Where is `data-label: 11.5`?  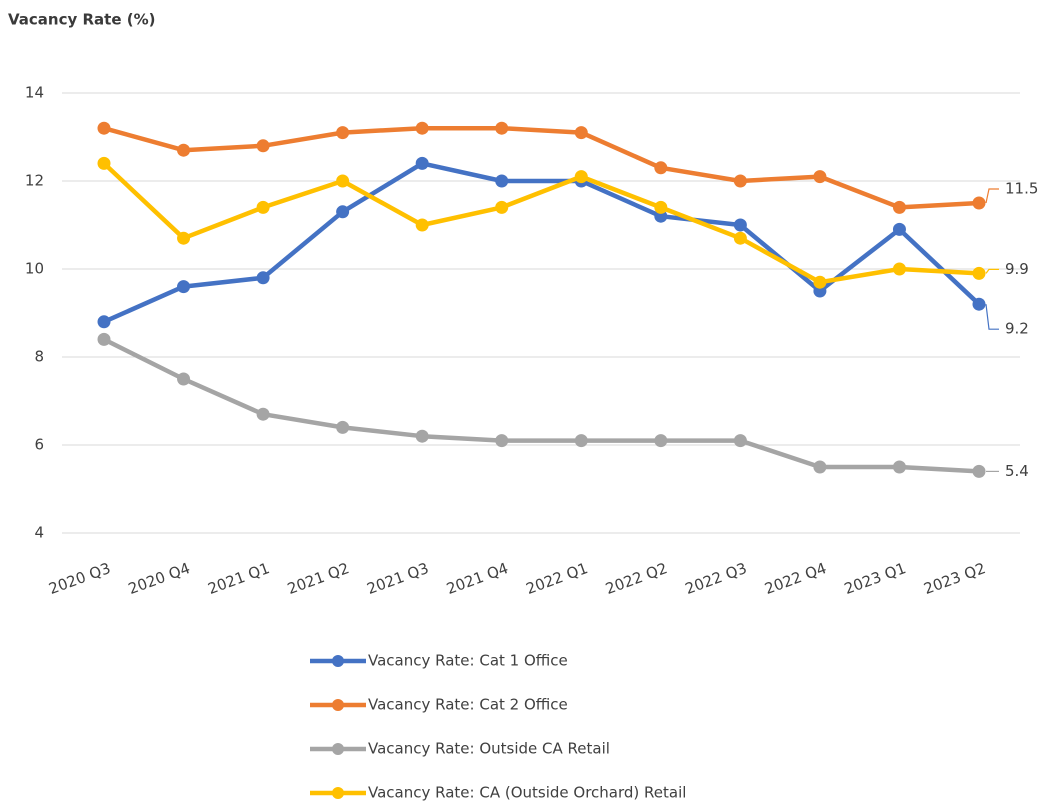
data-label: 11.5 is located at coordinates (1021, 189).